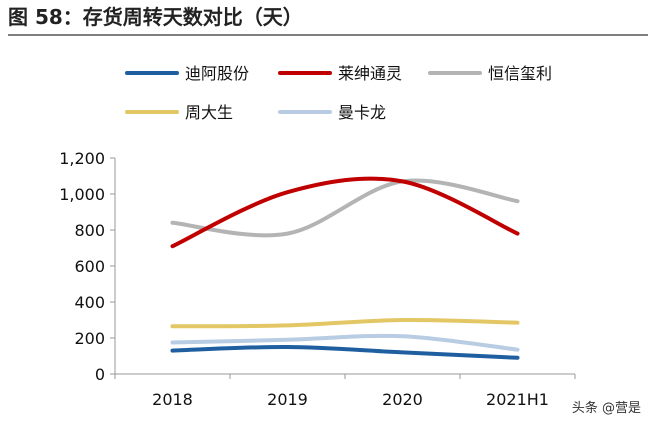 The width and height of the screenshot is (655, 425). What do you see at coordinates (517, 399) in the screenshot?
I see `x-tick-label: 2021H1` at bounding box center [517, 399].